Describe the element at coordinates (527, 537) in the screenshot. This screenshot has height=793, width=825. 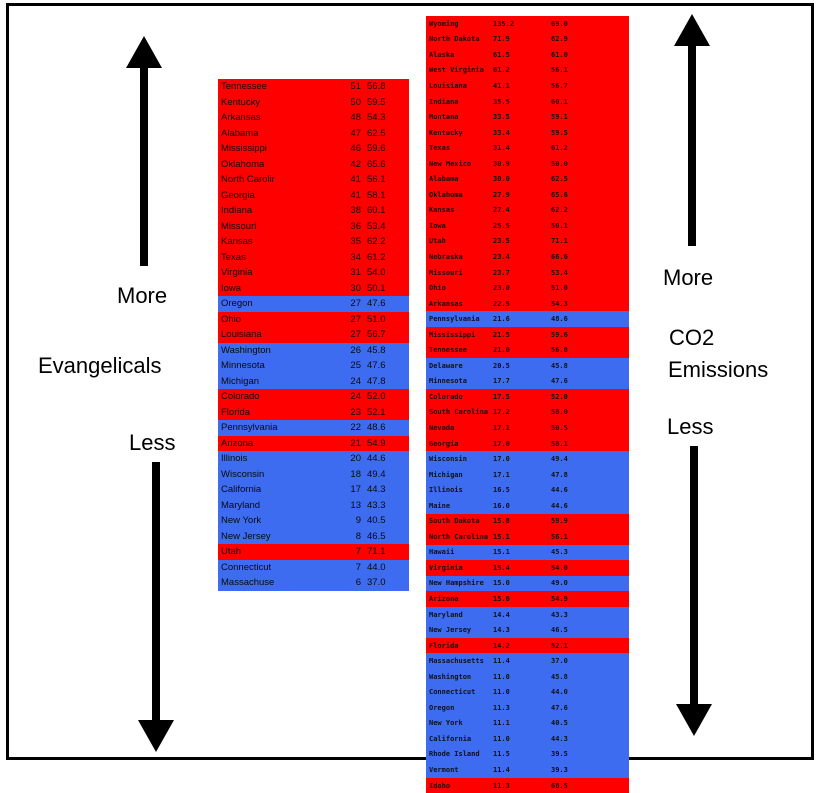
I see `table-row: North Carolina 15.1 56.1` at that location.